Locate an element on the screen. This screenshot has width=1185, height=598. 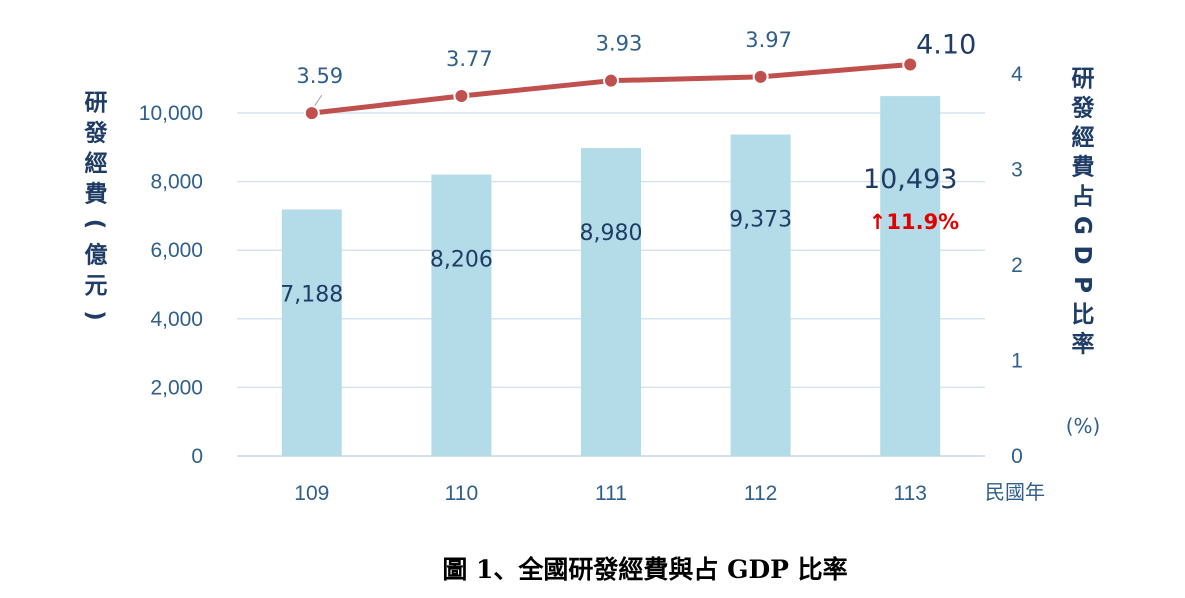
right-axis-title-char: 研 is located at coordinates (1083, 79).